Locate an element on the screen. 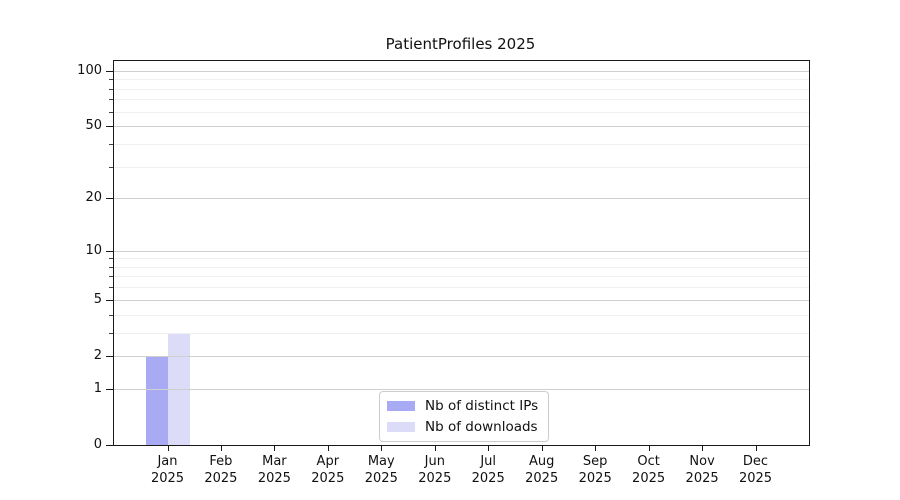 The image size is (900, 500). y-axis-tick-label: 2 is located at coordinates (97, 355).